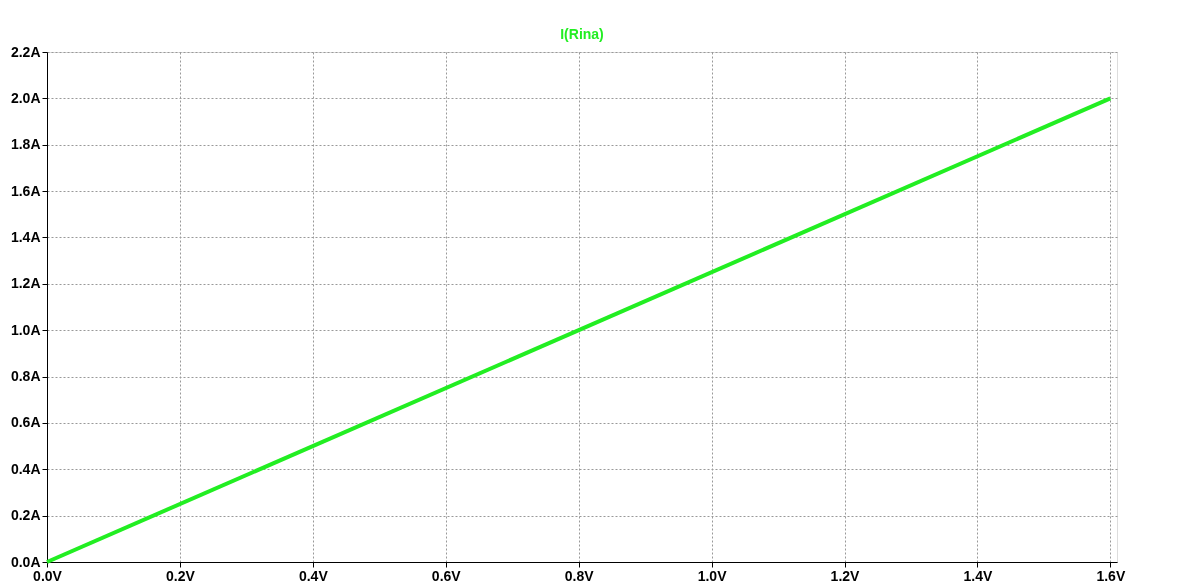  Describe the element at coordinates (313, 575) in the screenshot. I see `x-tick-label: 0.4V` at that location.